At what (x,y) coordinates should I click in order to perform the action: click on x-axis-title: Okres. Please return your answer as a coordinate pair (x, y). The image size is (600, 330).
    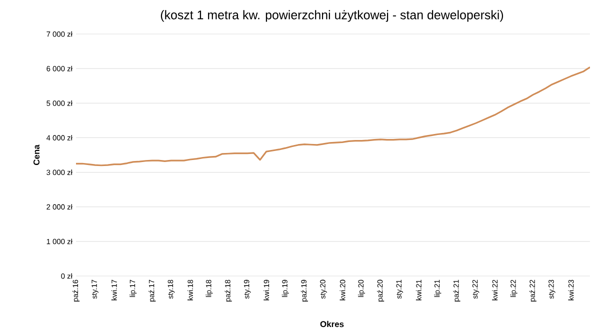
    Looking at the image, I should click on (332, 323).